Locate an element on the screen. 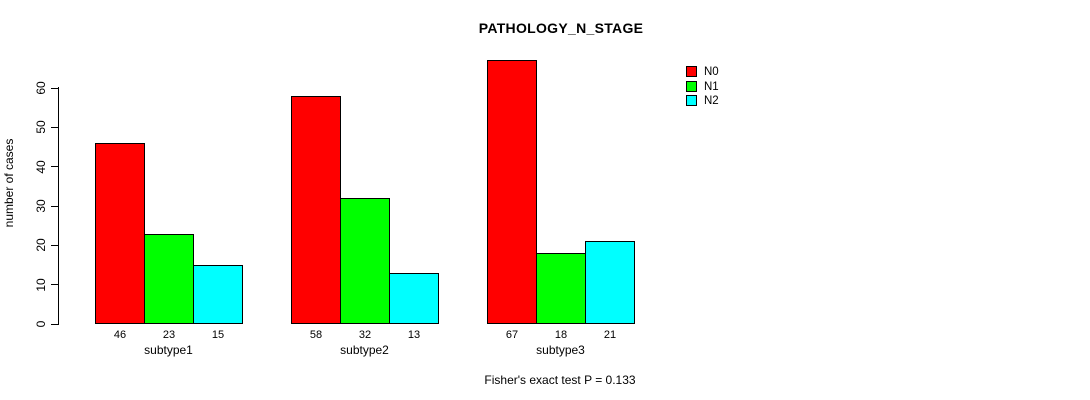  y-tick-label: 0 is located at coordinates (41, 324).